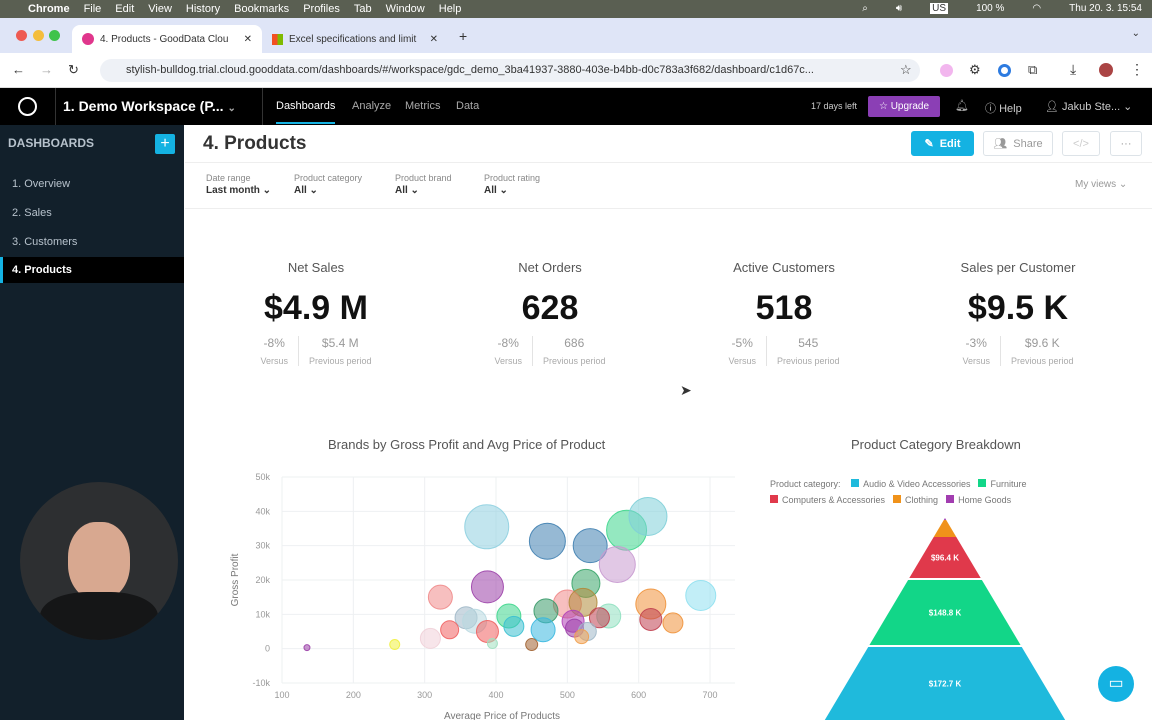 This screenshot has height=720, width=1152. I want to click on filter-product-category: Product category All ⌄, so click(328, 184).